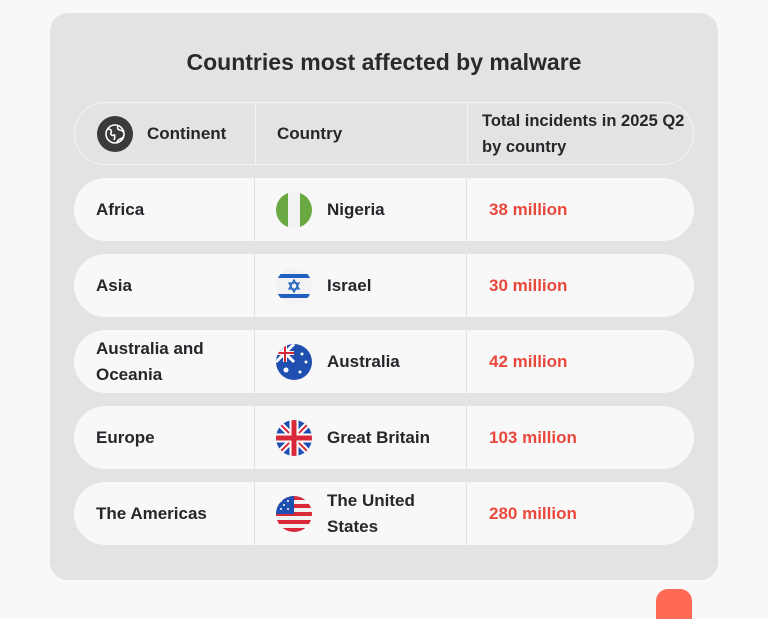 The width and height of the screenshot is (768, 619). Describe the element at coordinates (164, 437) in the screenshot. I see `continent-cell: Europe` at that location.